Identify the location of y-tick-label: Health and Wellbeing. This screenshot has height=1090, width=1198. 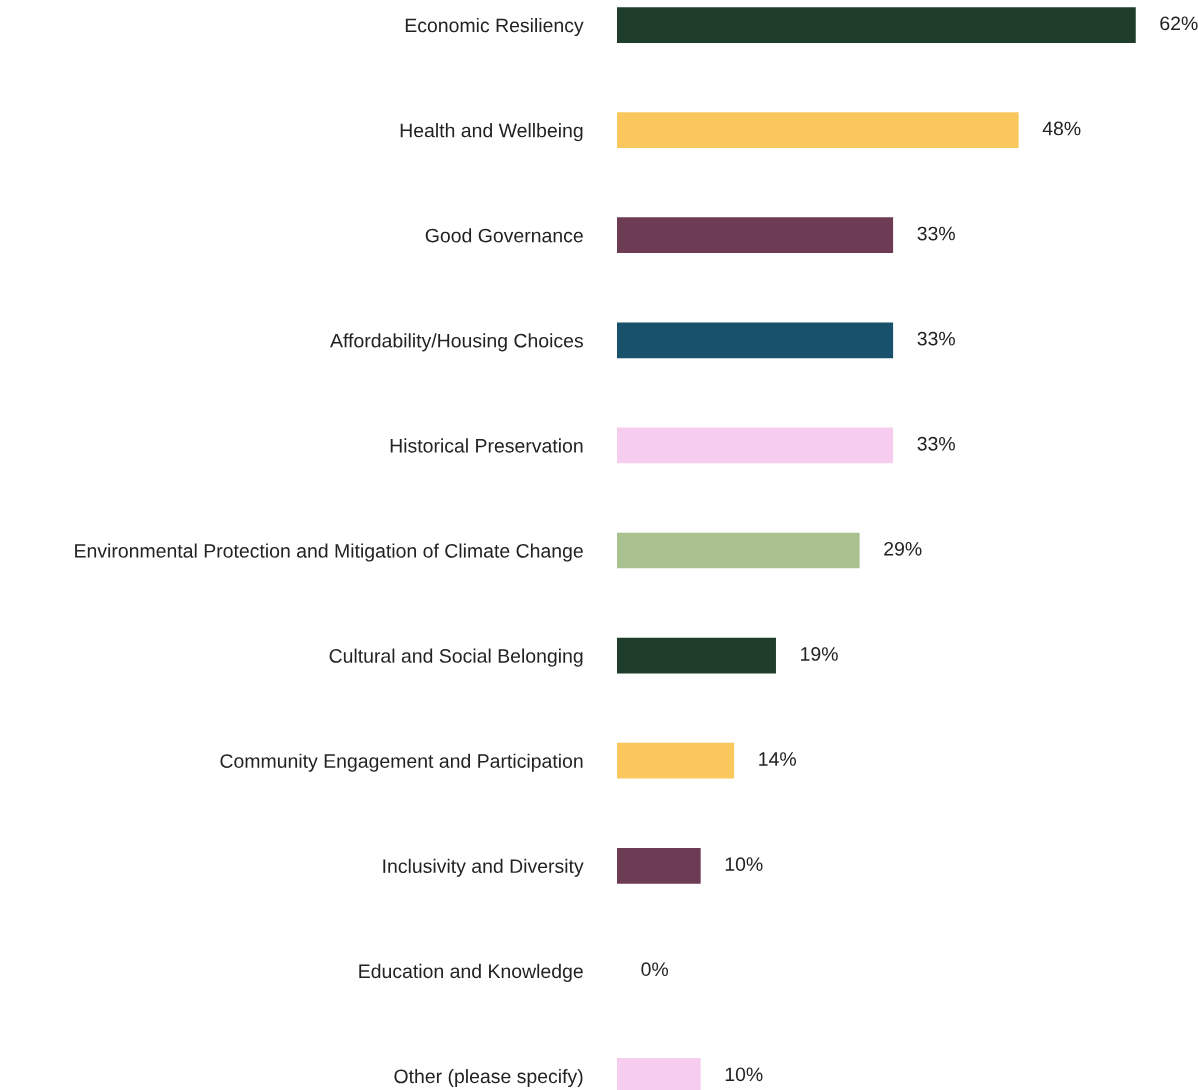
(491, 132).